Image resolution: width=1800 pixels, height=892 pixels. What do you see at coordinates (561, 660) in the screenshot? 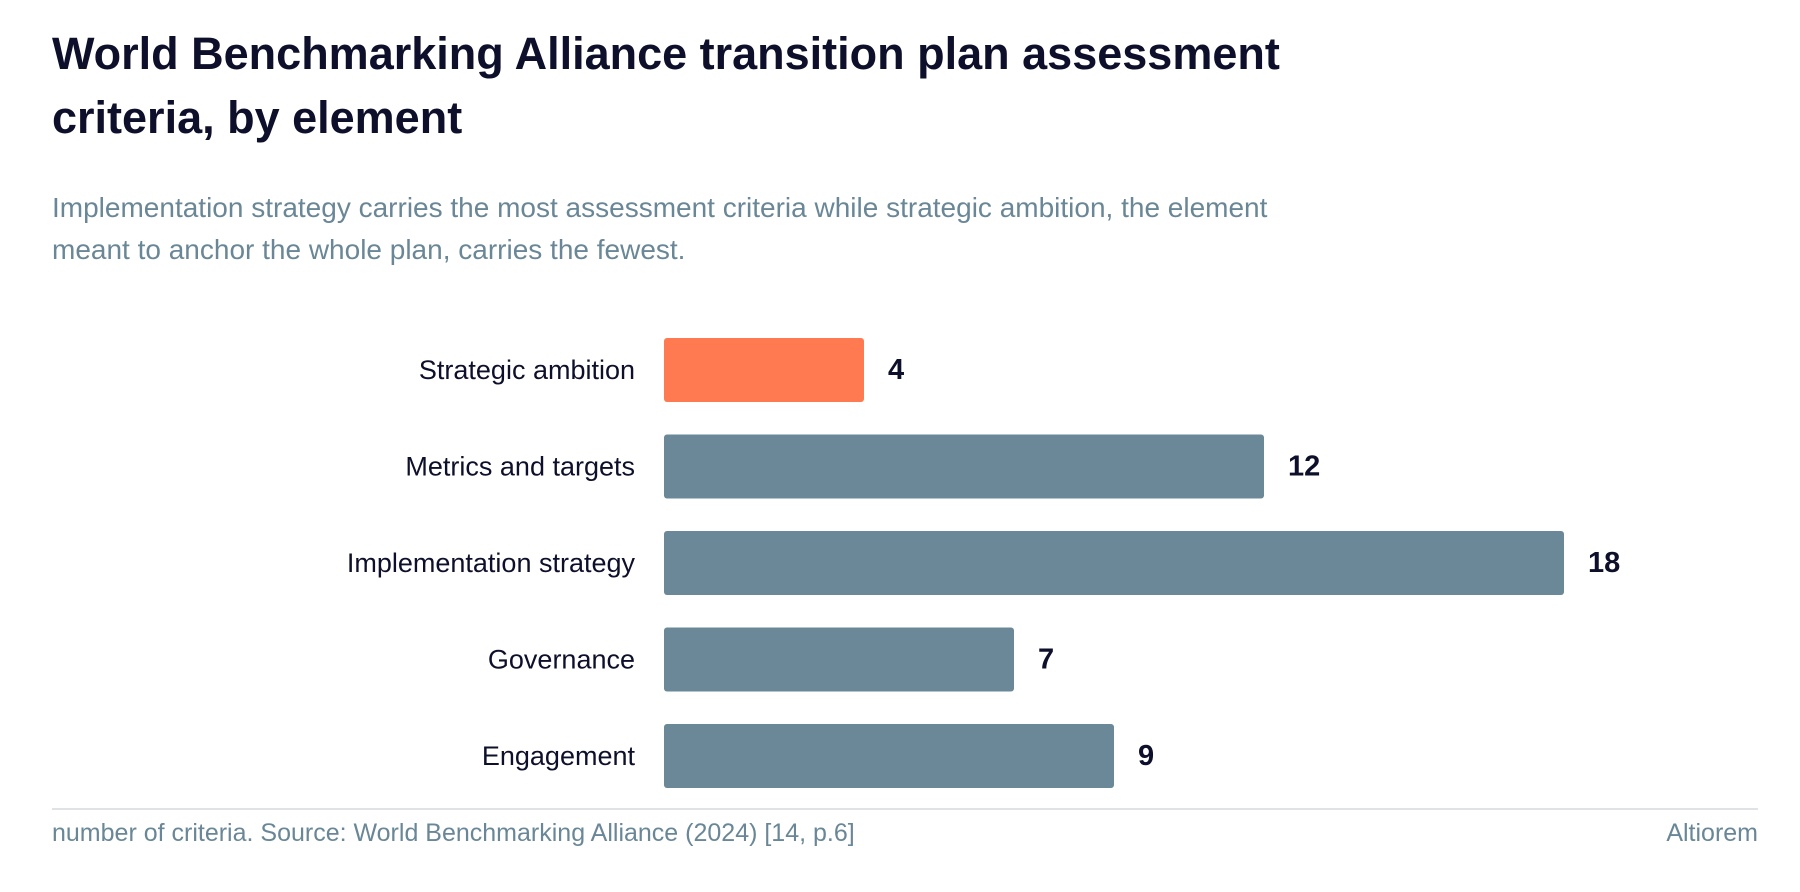
I see `category-label-governance: Governance` at bounding box center [561, 660].